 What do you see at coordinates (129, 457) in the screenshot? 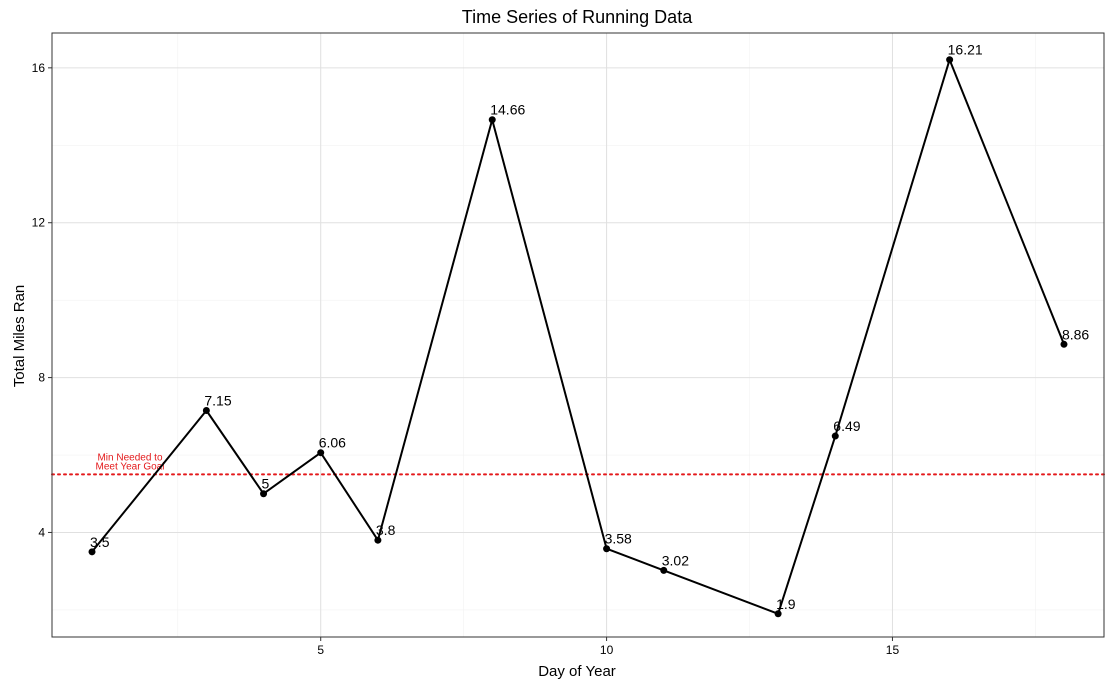
I see `reference-line-annotation-line1: Min Needed to` at bounding box center [129, 457].